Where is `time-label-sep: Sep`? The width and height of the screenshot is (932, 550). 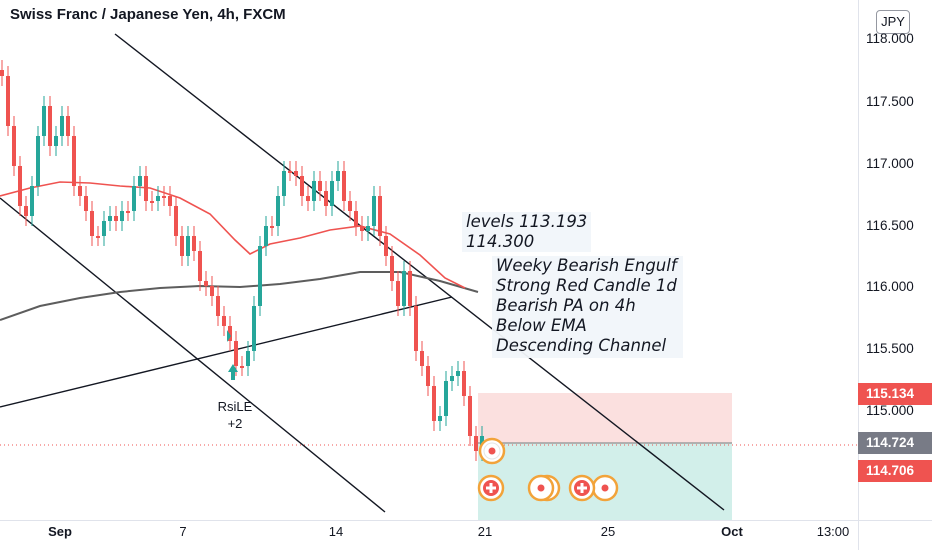
time-label-sep: Sep is located at coordinates (60, 531).